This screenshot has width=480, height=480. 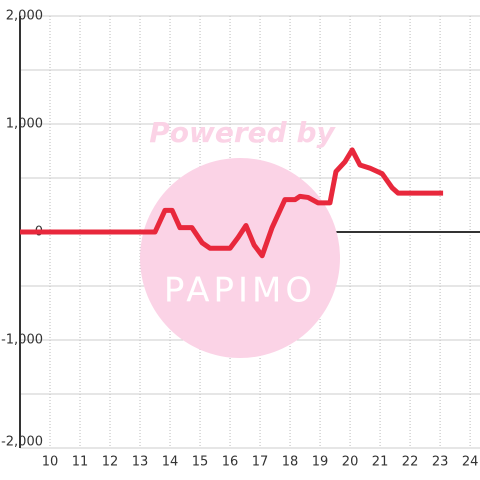 I want to click on x-tick-label: 19, so click(x=320, y=462).